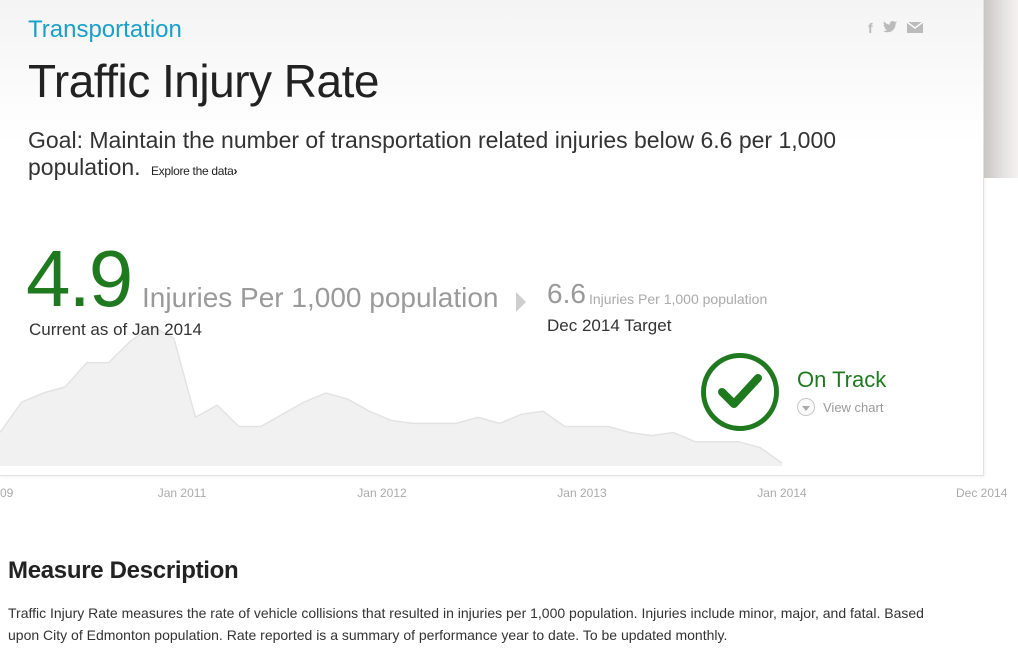 This screenshot has width=1018, height=670. I want to click on social-share-bar: f, so click(896, 28).